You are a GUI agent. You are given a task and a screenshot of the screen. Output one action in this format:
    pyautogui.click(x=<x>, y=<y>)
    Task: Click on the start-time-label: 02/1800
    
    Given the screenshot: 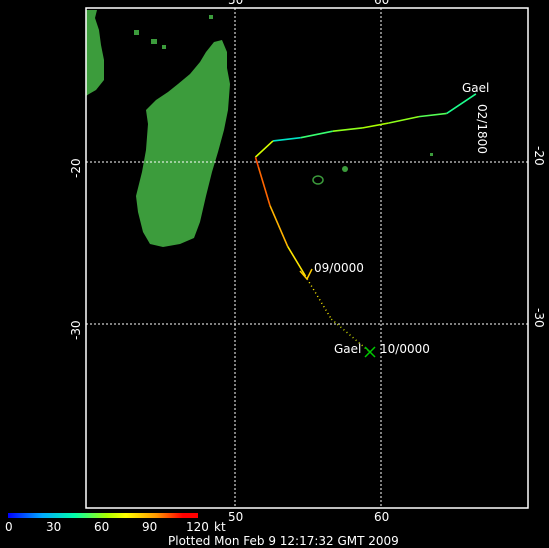 What is the action you would take?
    pyautogui.click(x=482, y=129)
    